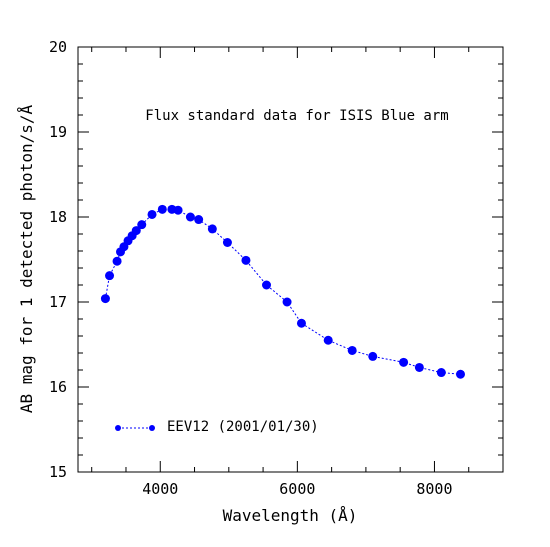 This screenshot has height=547, width=550. I want to click on legend-label: EEV12 (2001/01/30), so click(243, 427).